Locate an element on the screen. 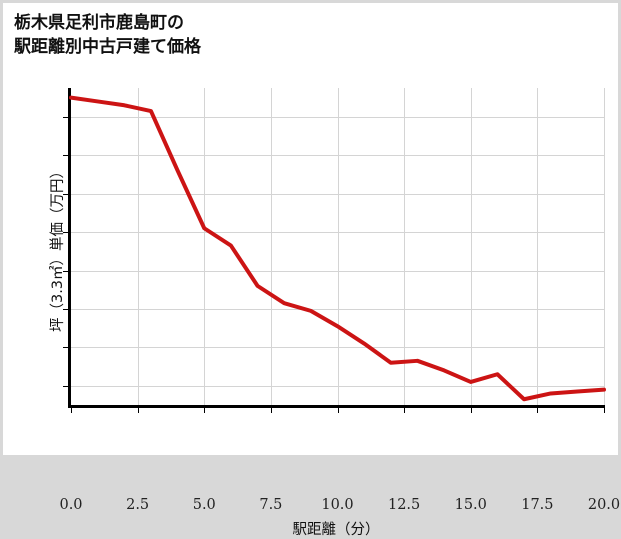  x-tick-label: 2.5 is located at coordinates (138, 505).